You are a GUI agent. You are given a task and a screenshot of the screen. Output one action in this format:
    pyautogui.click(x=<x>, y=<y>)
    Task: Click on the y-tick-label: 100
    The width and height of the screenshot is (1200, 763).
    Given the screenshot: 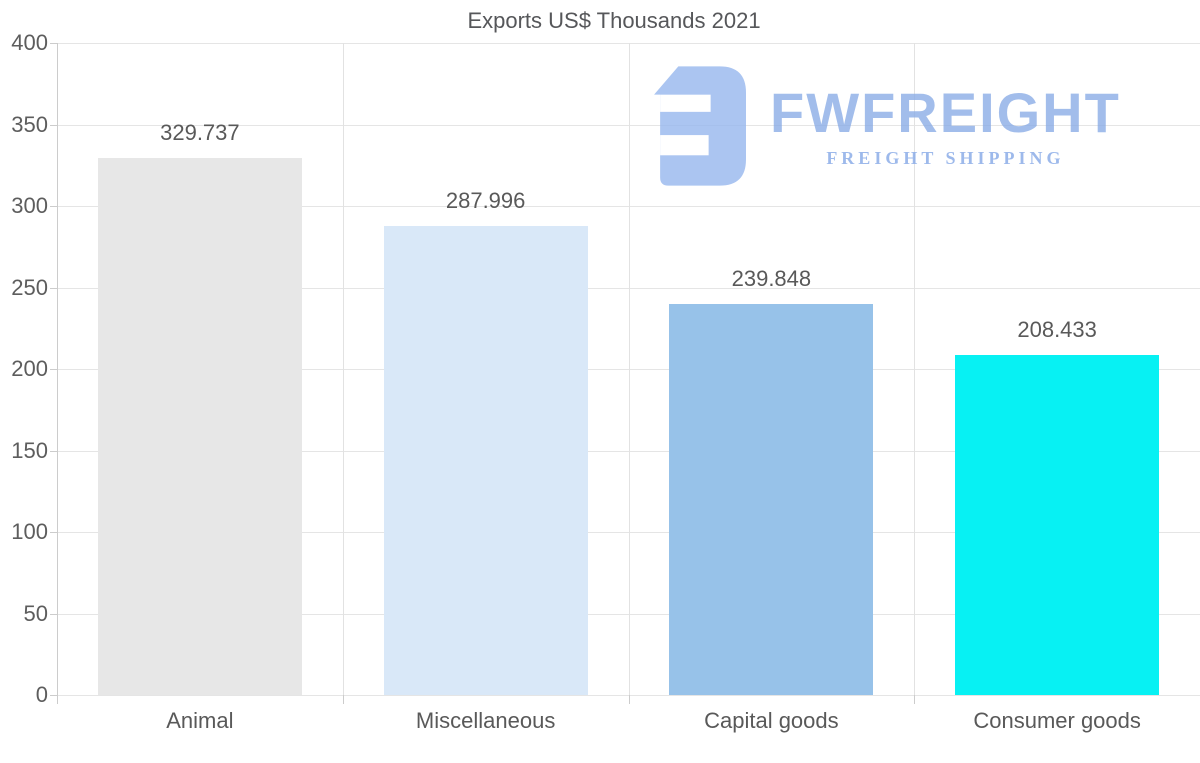 What is the action you would take?
    pyautogui.click(x=29, y=531)
    